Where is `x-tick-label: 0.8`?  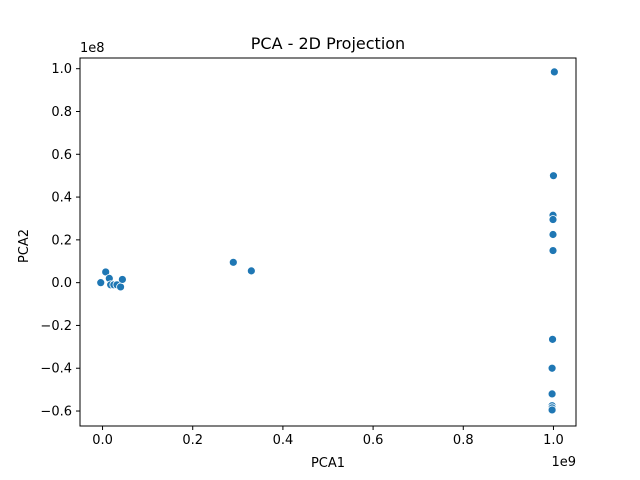 x-tick-label: 0.8 is located at coordinates (463, 440).